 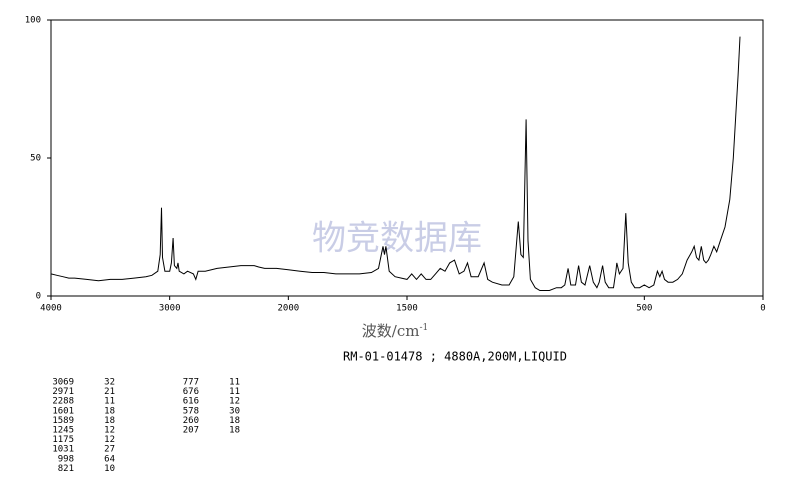 What do you see at coordinates (397, 239) in the screenshot?
I see `watermark: 物竞数据库` at bounding box center [397, 239].